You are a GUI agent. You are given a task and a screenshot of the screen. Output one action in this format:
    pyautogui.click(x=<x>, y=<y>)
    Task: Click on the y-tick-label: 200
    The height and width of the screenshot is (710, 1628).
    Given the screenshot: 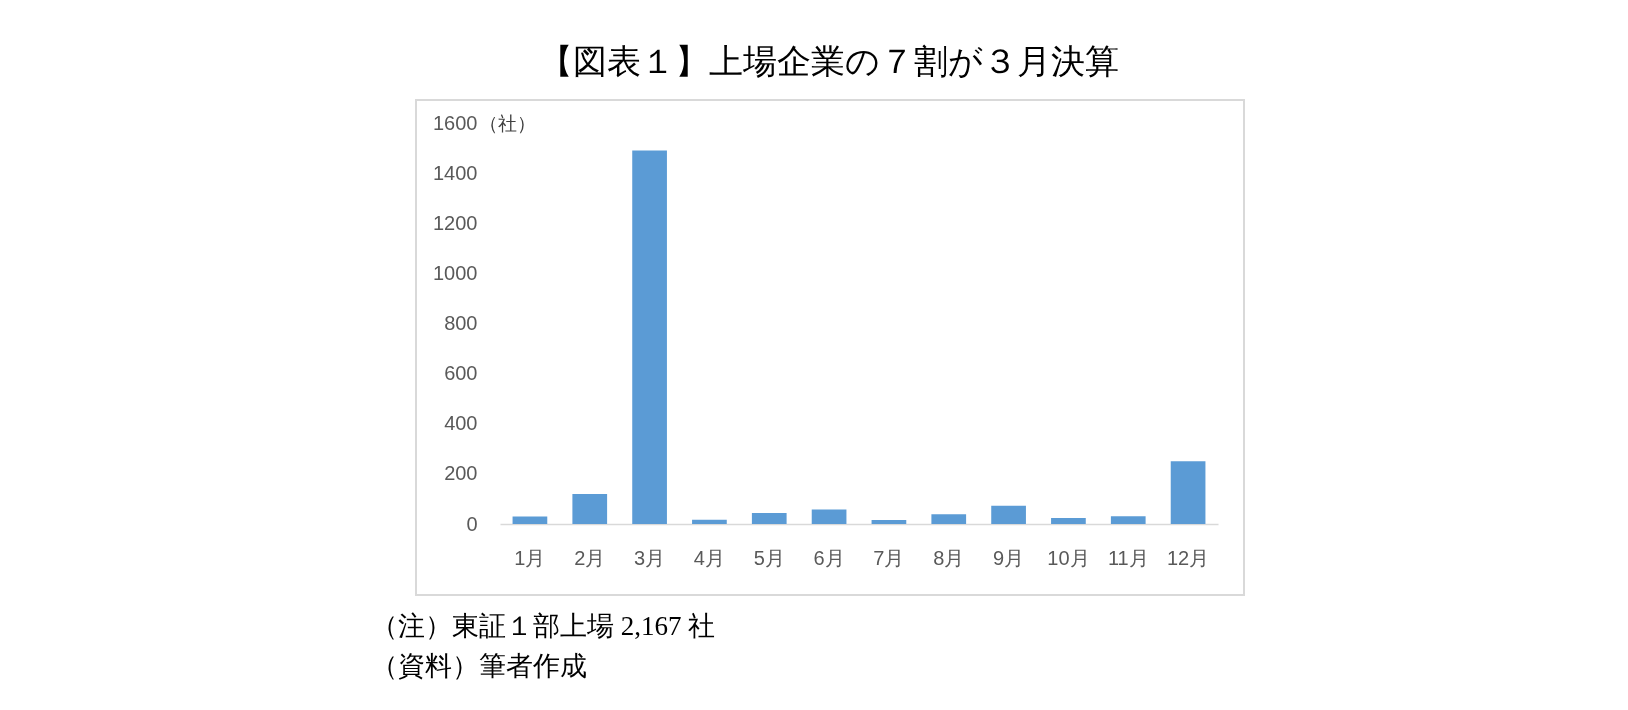 What is the action you would take?
    pyautogui.click(x=461, y=473)
    